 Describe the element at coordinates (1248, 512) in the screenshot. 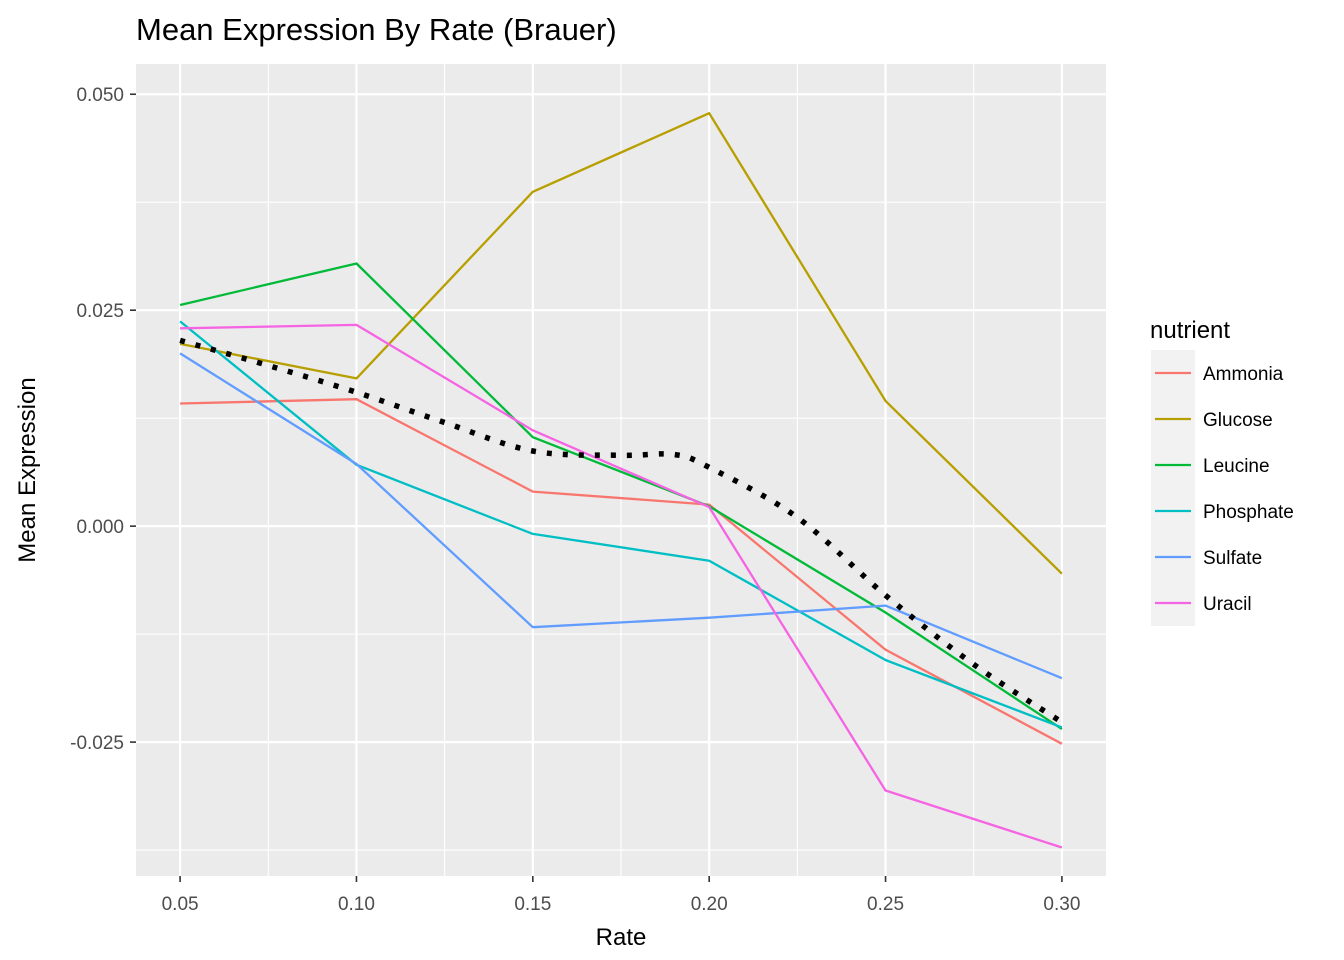

I see `legend-label-phosphate: Phosphate` at that location.